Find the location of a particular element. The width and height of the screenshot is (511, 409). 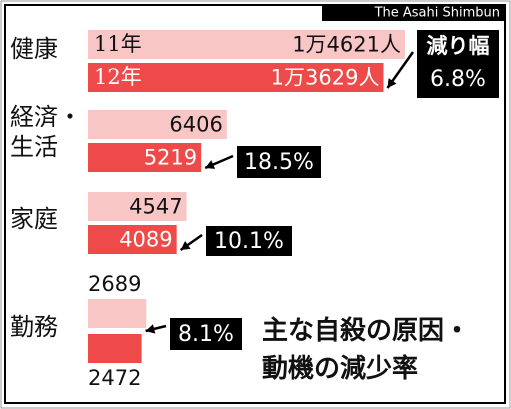

category-label: 勤務 is located at coordinates (34, 327).